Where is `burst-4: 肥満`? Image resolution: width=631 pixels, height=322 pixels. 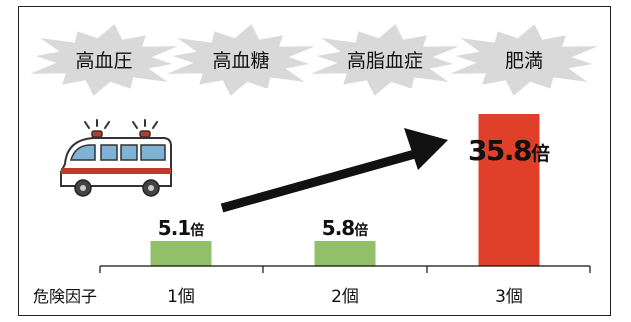
burst-4: 肥満 is located at coordinates (524, 60).